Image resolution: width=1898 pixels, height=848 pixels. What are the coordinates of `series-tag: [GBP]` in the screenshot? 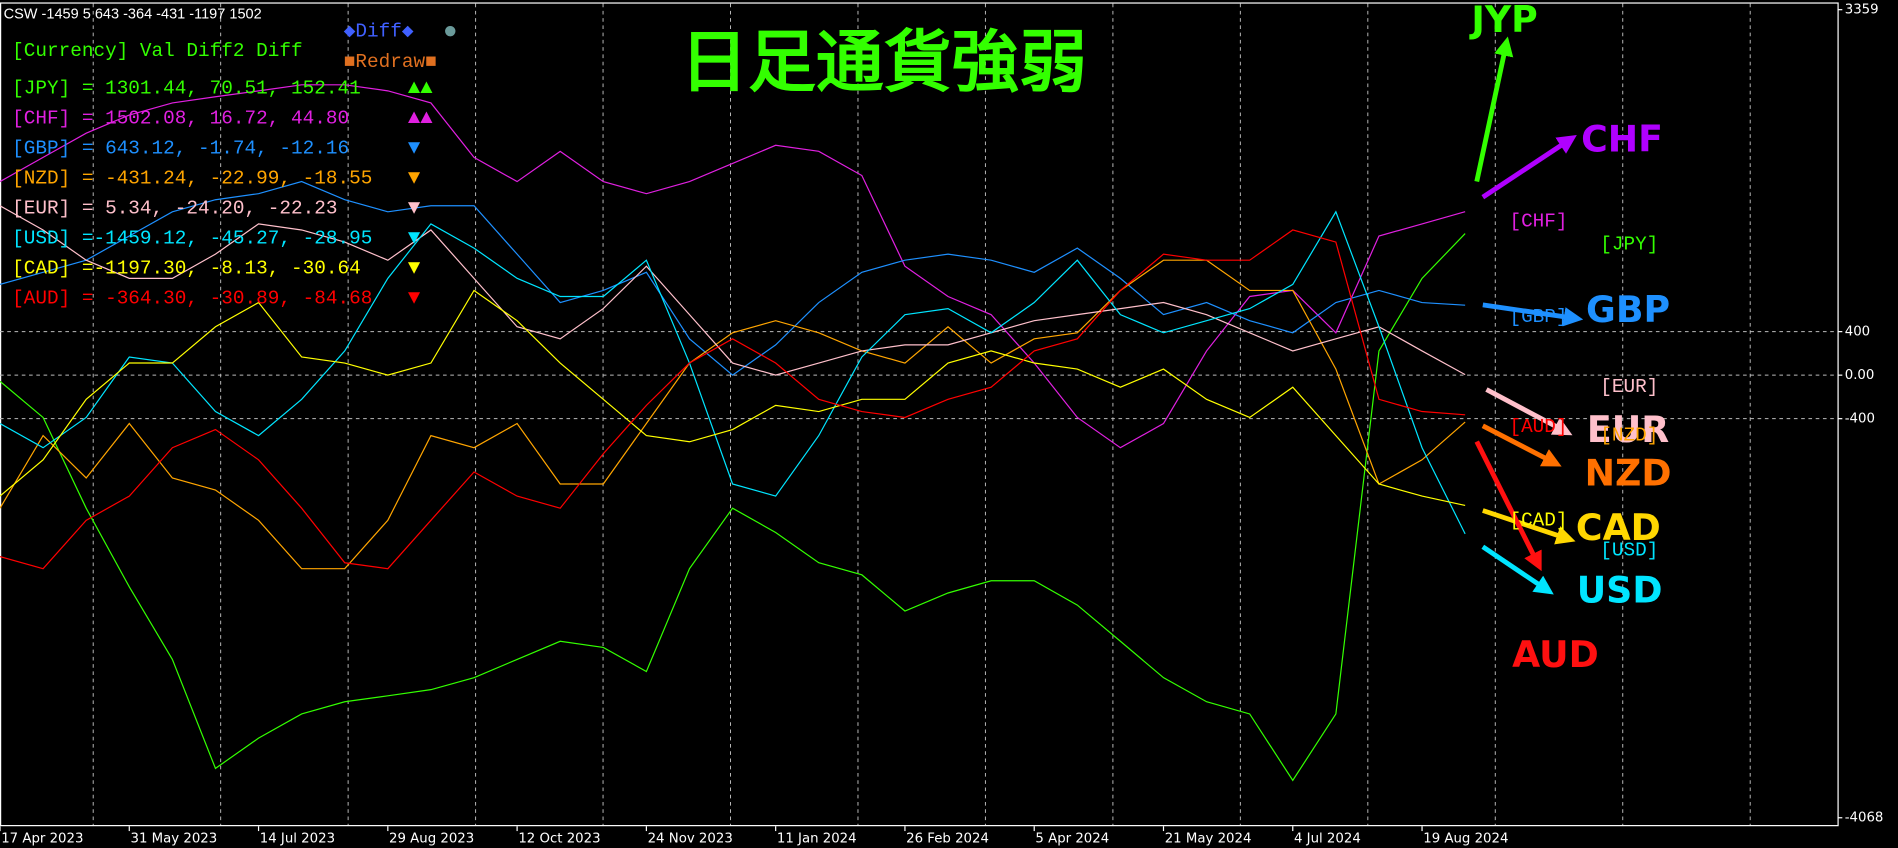 It's located at (1538, 317).